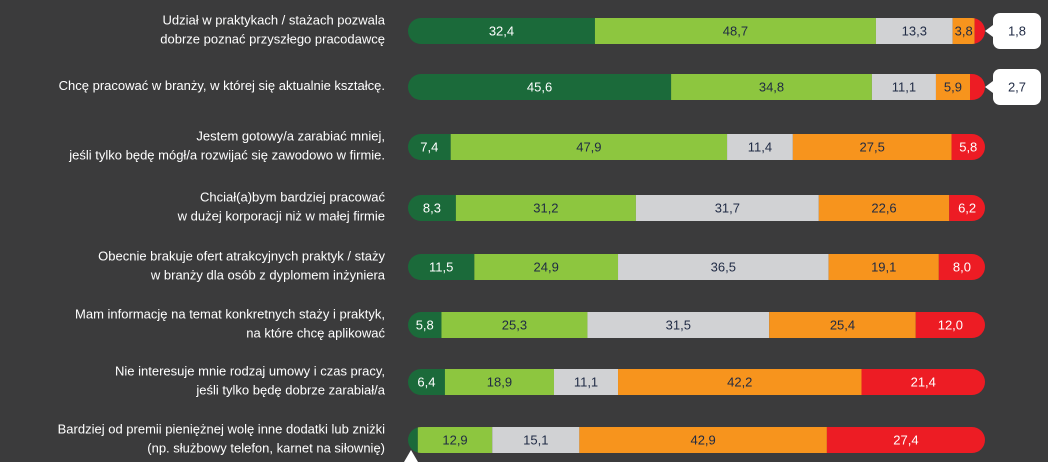 This screenshot has height=462, width=1048. Describe the element at coordinates (872, 146) in the screenshot. I see `value-label: 27,5` at that location.